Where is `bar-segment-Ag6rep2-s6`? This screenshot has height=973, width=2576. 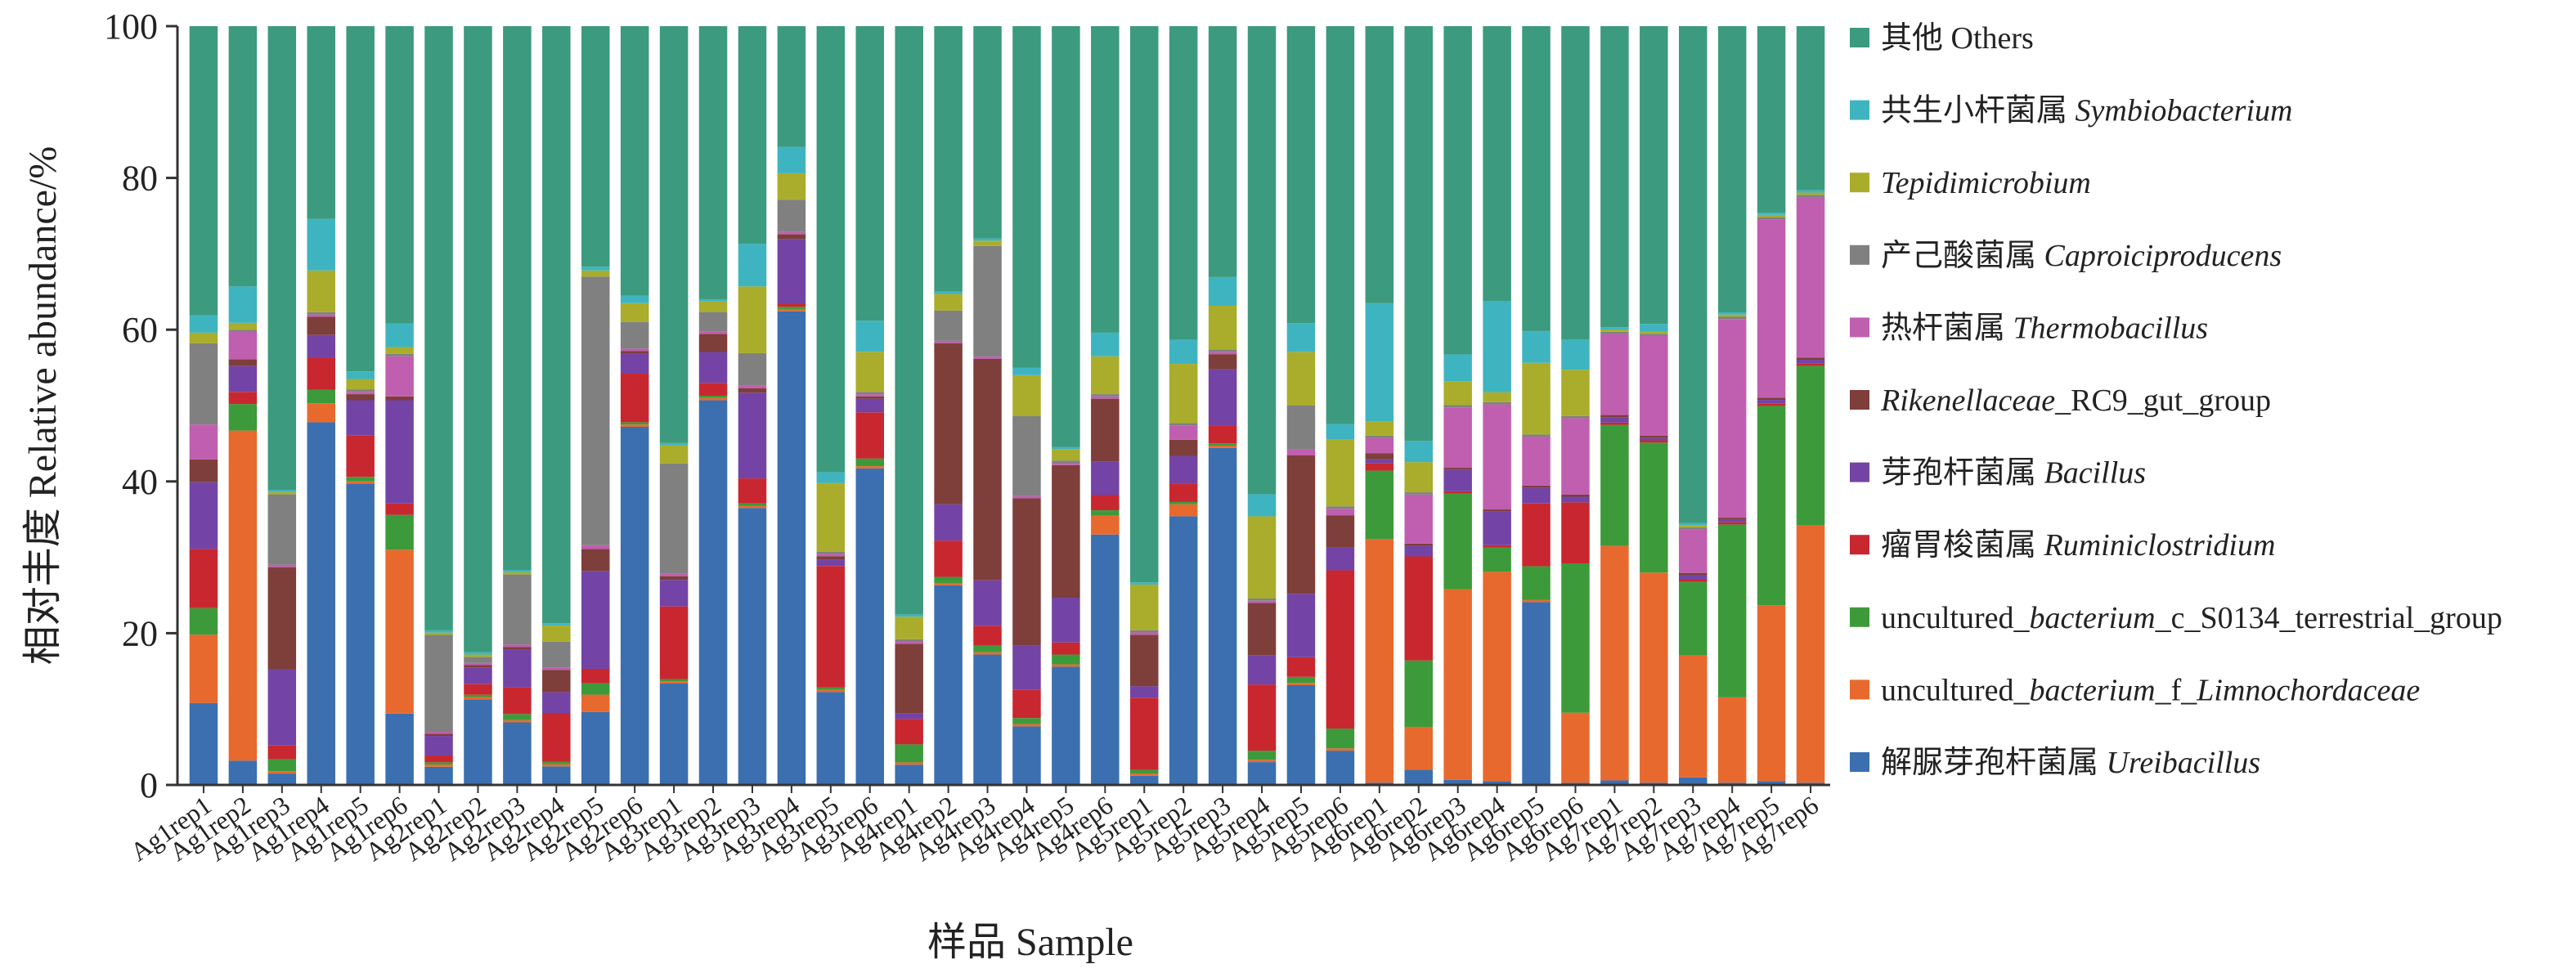 bar-segment-Ag6rep2-s6 is located at coordinates (1419, 519).